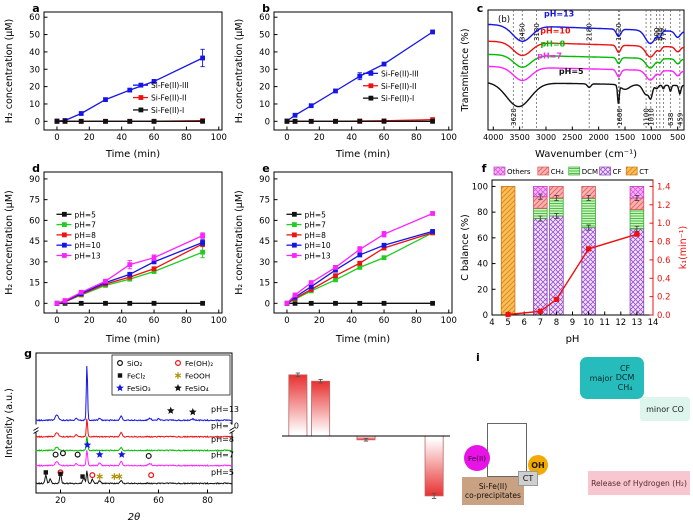 The height and width of the screenshot is (523, 693). What do you see at coordinates (519, 137) in the screenshot?
I see `svg-text: 3500` at bounding box center [519, 137].